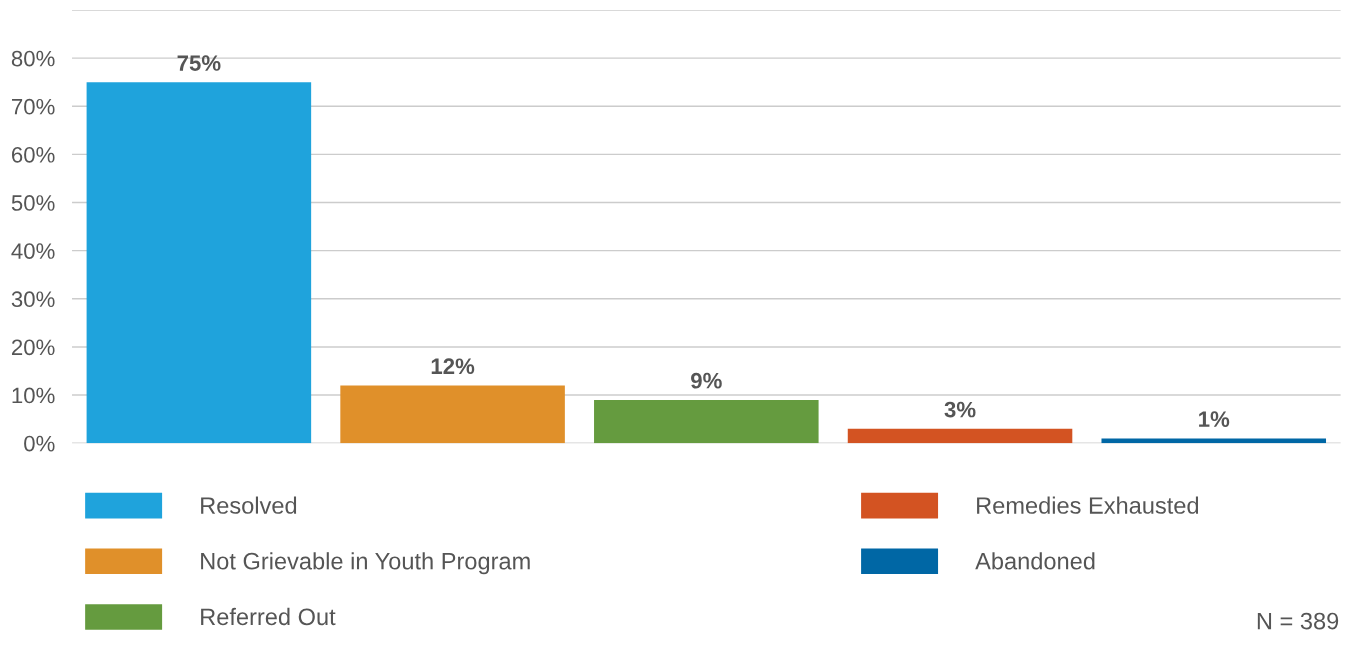 Image resolution: width=1346 pixels, height=647 pixels. I want to click on y-tick-label: 80%, so click(33, 58).